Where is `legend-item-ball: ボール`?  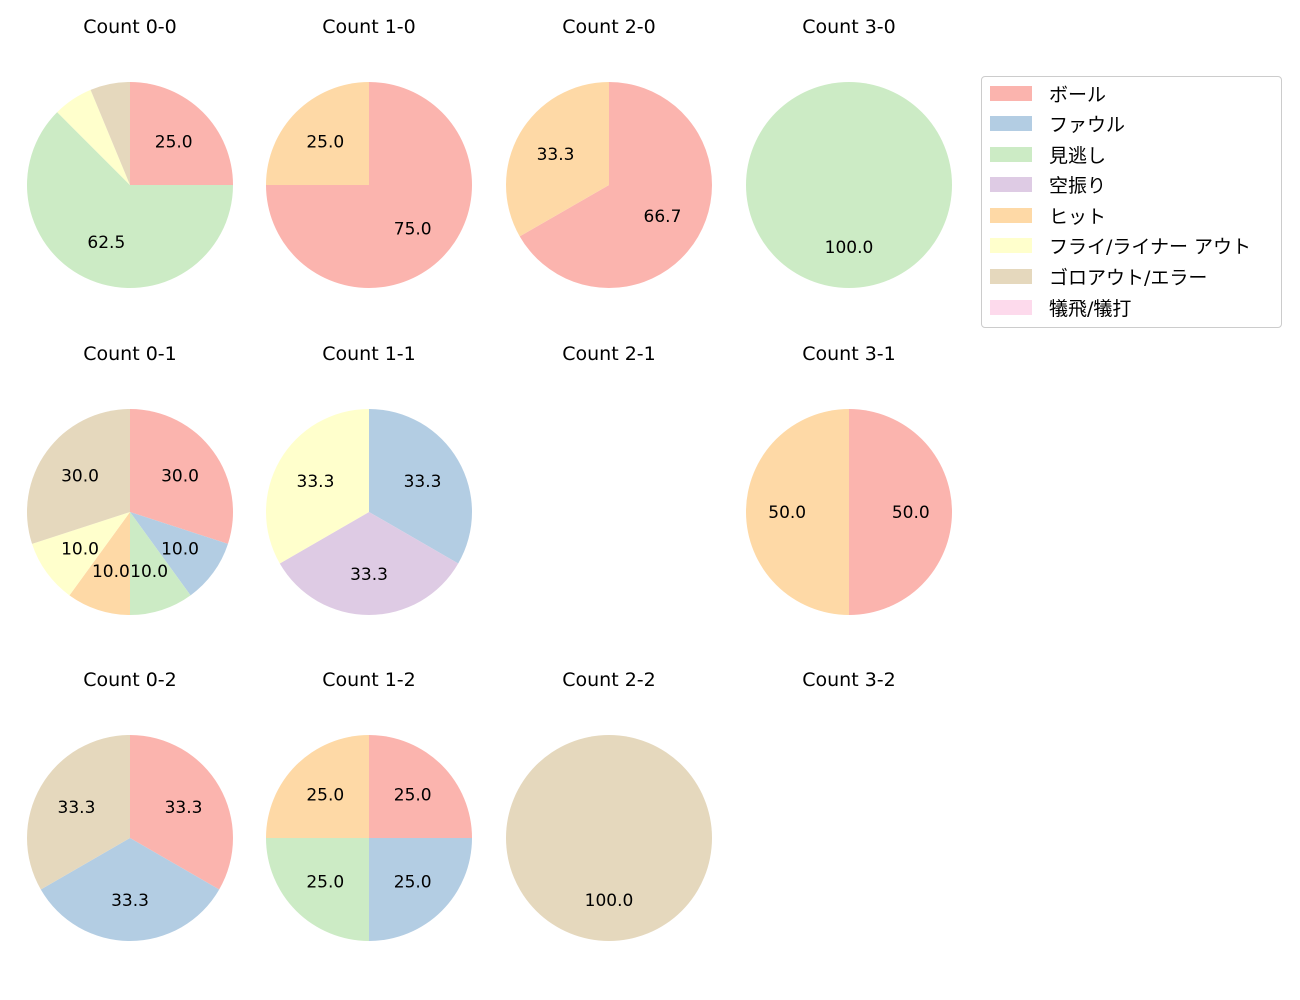 legend-item-ball: ボール is located at coordinates (1048, 93).